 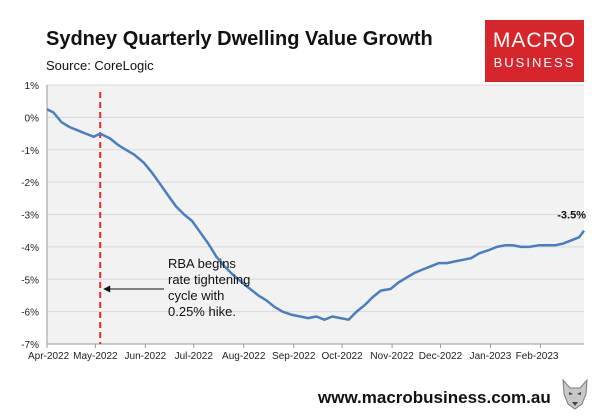 I want to click on y-tick-label: -6%, so click(x=30, y=313).